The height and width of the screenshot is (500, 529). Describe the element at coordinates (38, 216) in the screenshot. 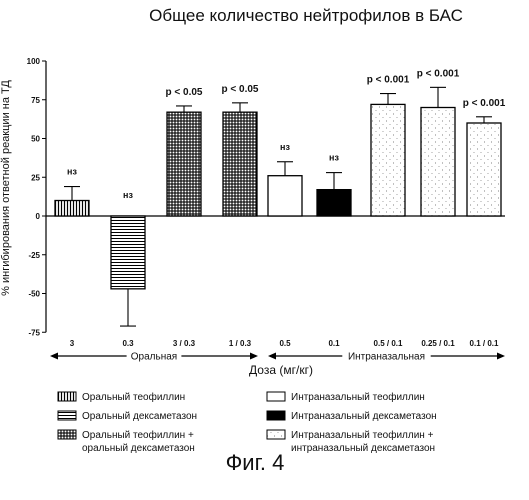

I see `y-tick-label: 0` at that location.